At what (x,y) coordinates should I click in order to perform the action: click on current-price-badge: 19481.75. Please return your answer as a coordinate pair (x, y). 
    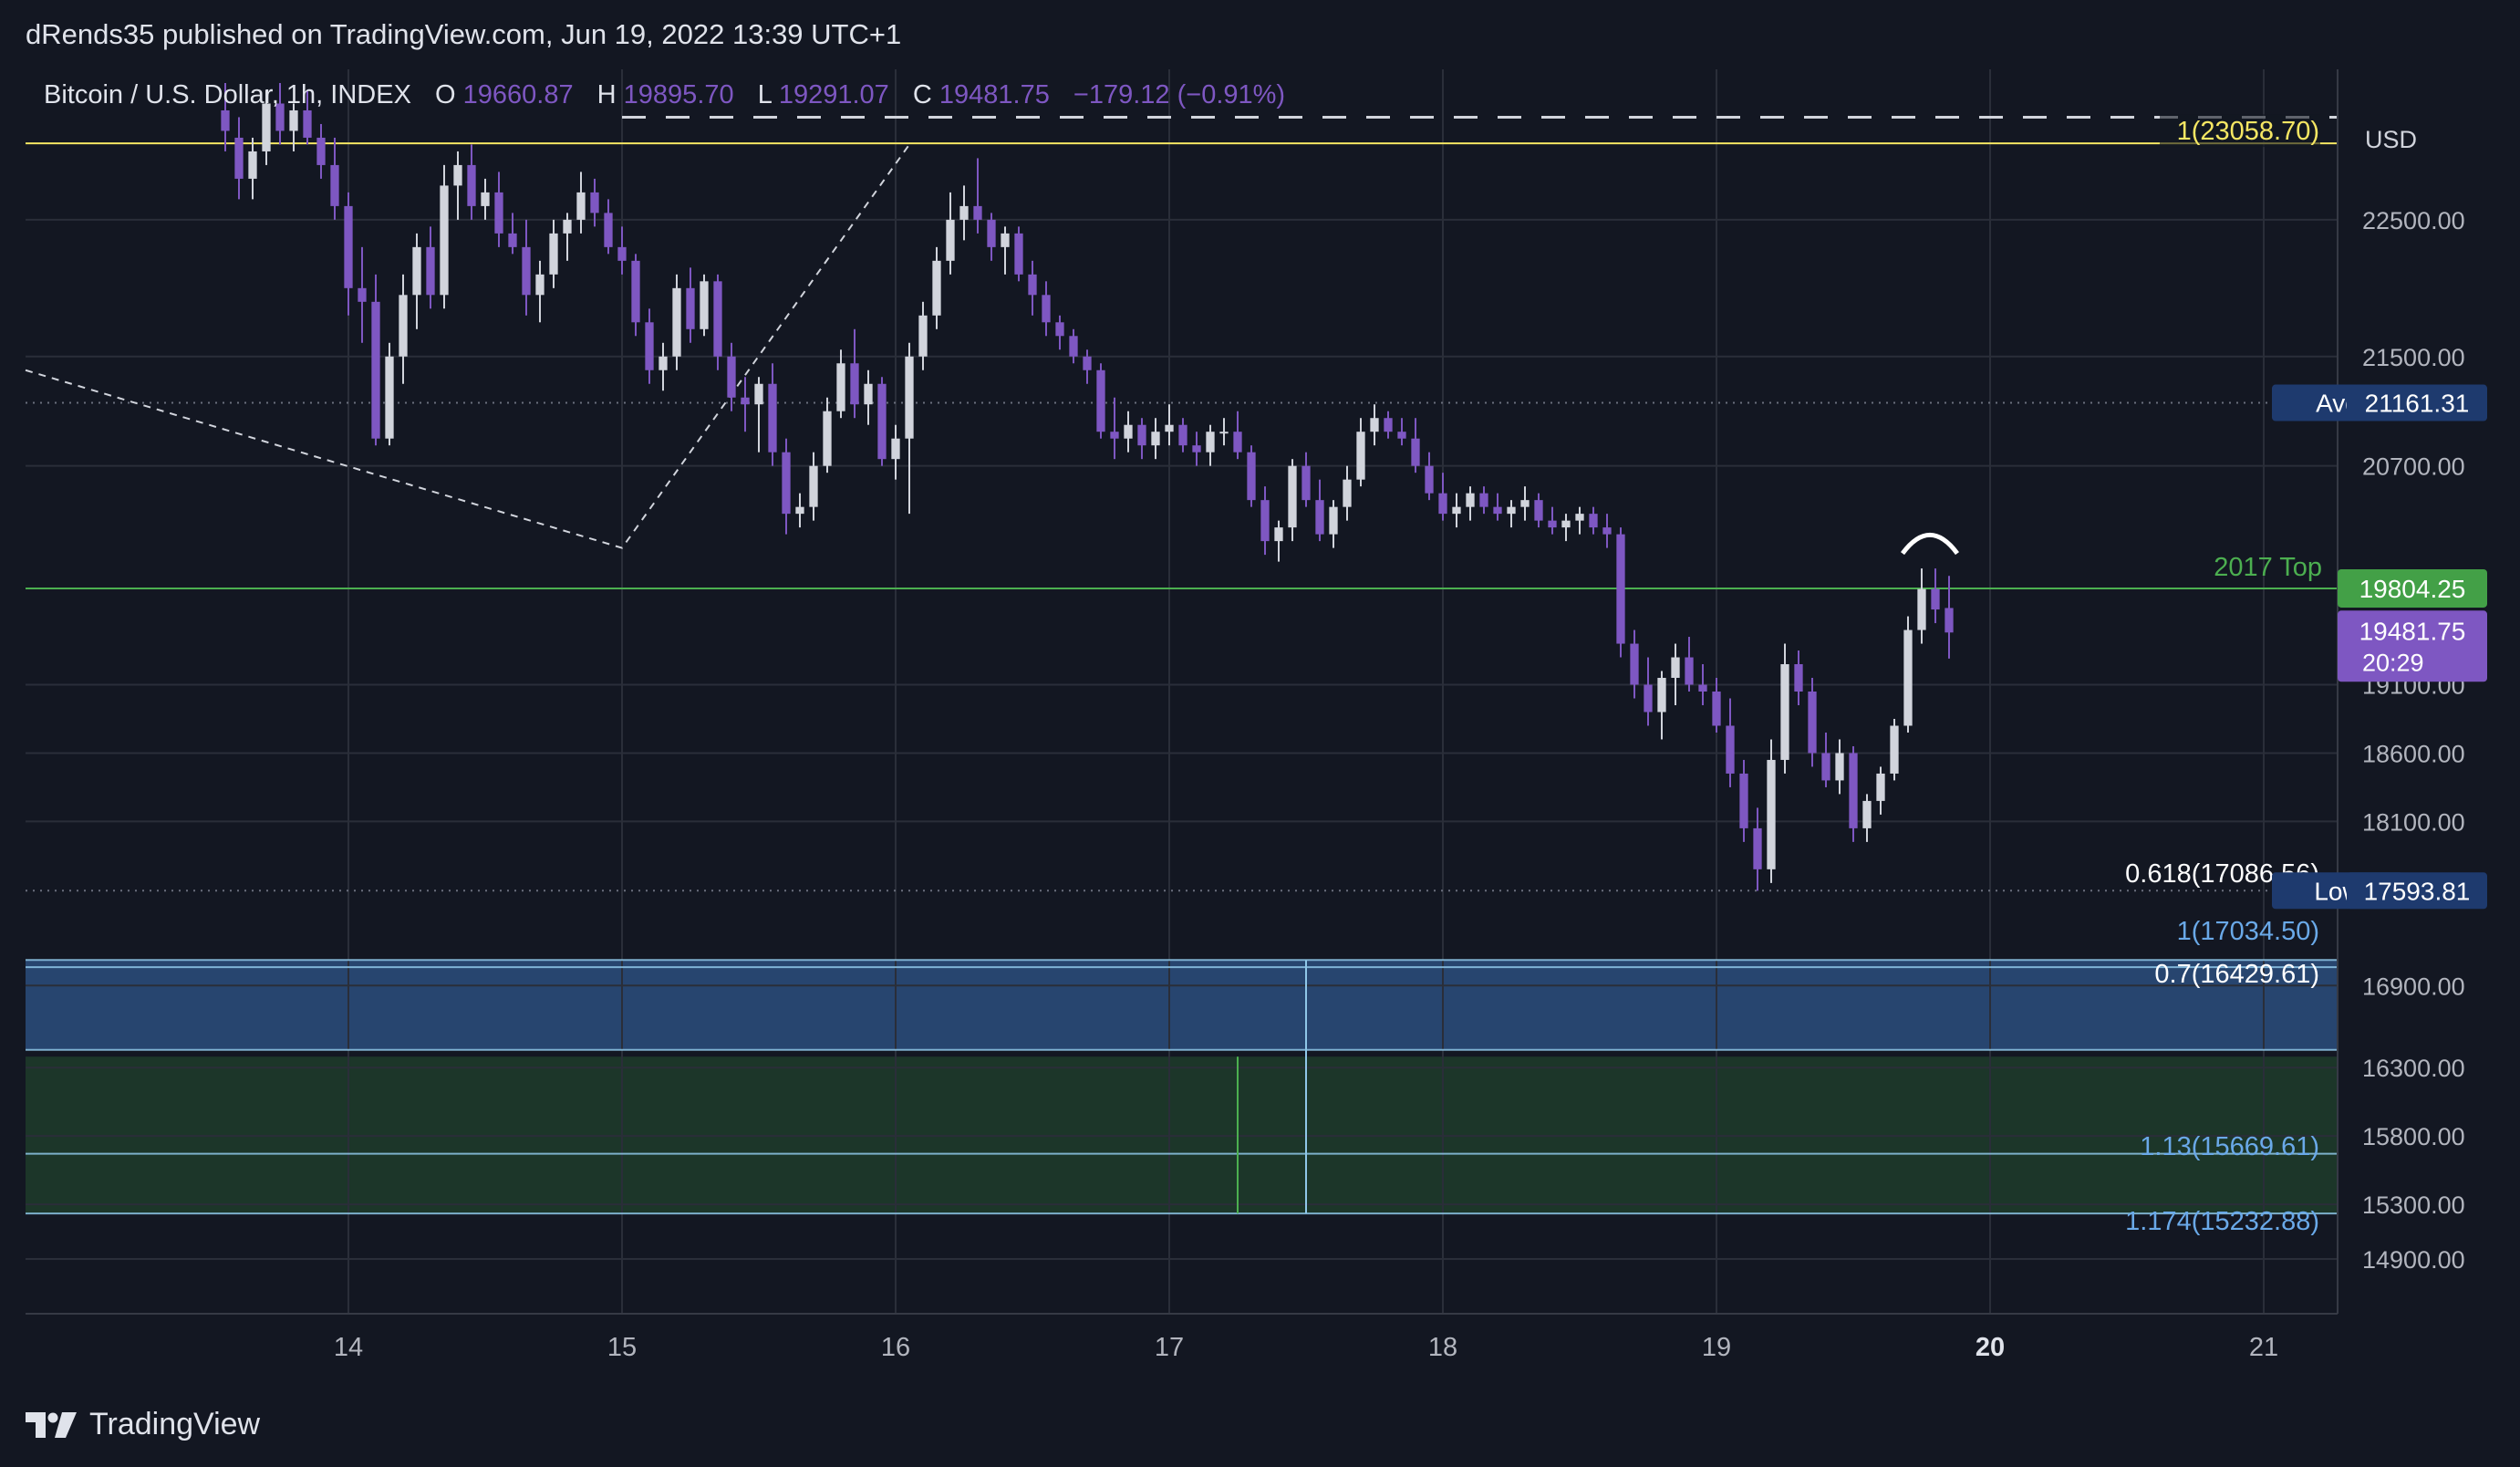
    Looking at the image, I should click on (2412, 631).